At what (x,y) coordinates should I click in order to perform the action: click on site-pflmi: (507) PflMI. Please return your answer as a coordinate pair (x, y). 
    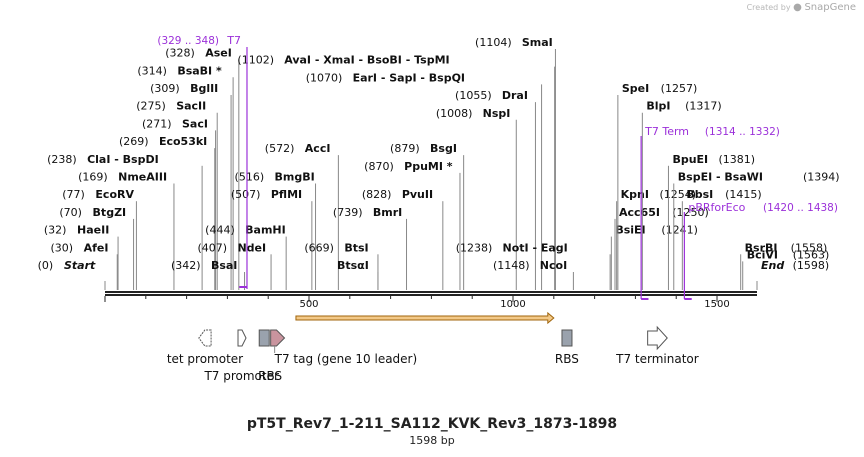
    Looking at the image, I should click on (272, 239).